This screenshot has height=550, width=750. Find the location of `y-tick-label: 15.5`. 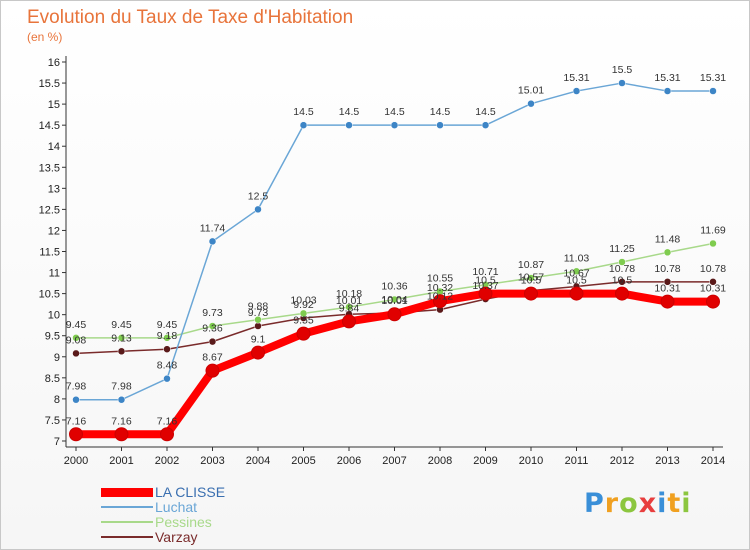

y-tick-label: 15.5 is located at coordinates (49, 84).